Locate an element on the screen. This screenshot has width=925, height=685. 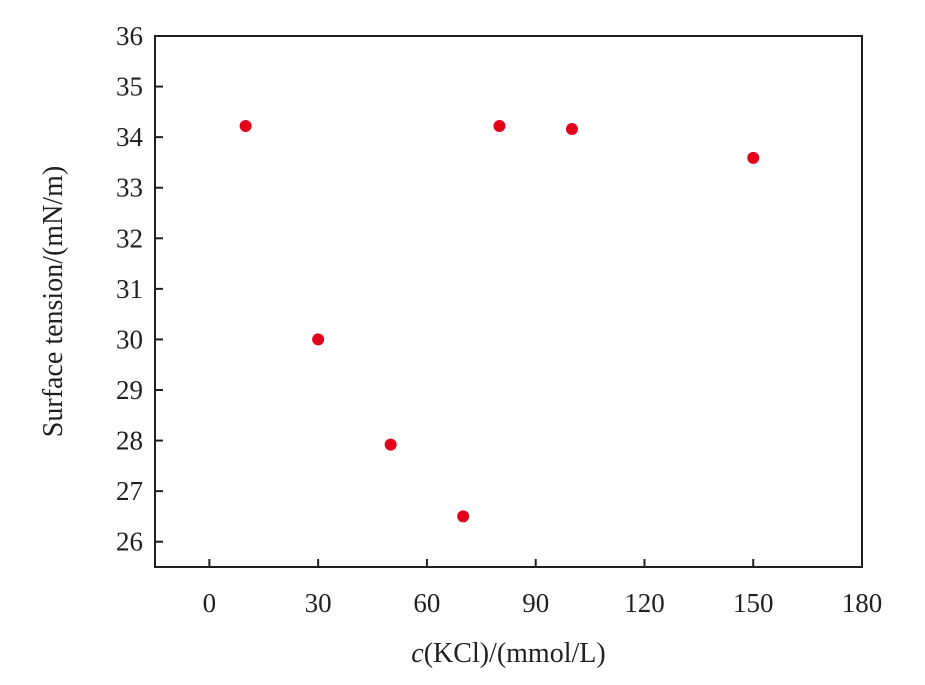
y-axis-title: Surface tension/(mN/m) is located at coordinates (53, 301).